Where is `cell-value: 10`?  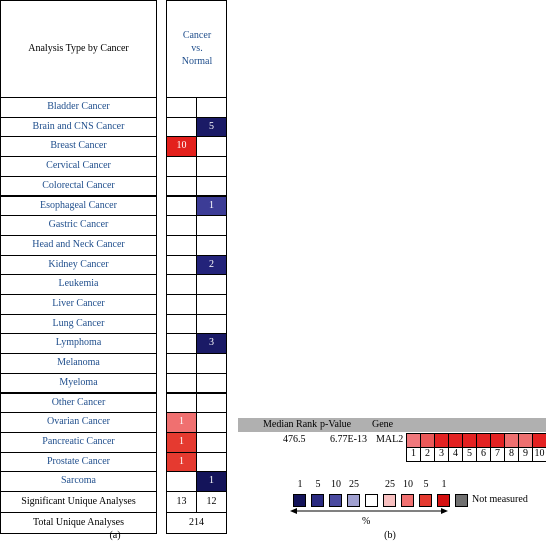 cell-value: 10 is located at coordinates (181, 146).